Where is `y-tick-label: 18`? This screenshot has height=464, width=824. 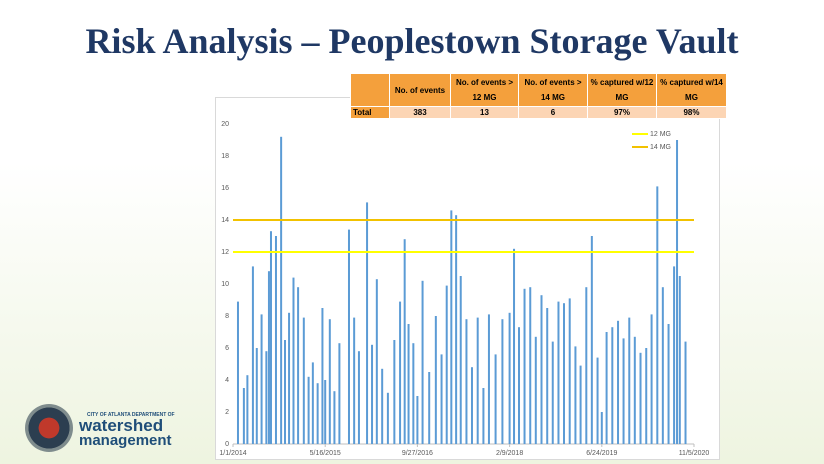
y-tick-label: 18 is located at coordinates (225, 156).